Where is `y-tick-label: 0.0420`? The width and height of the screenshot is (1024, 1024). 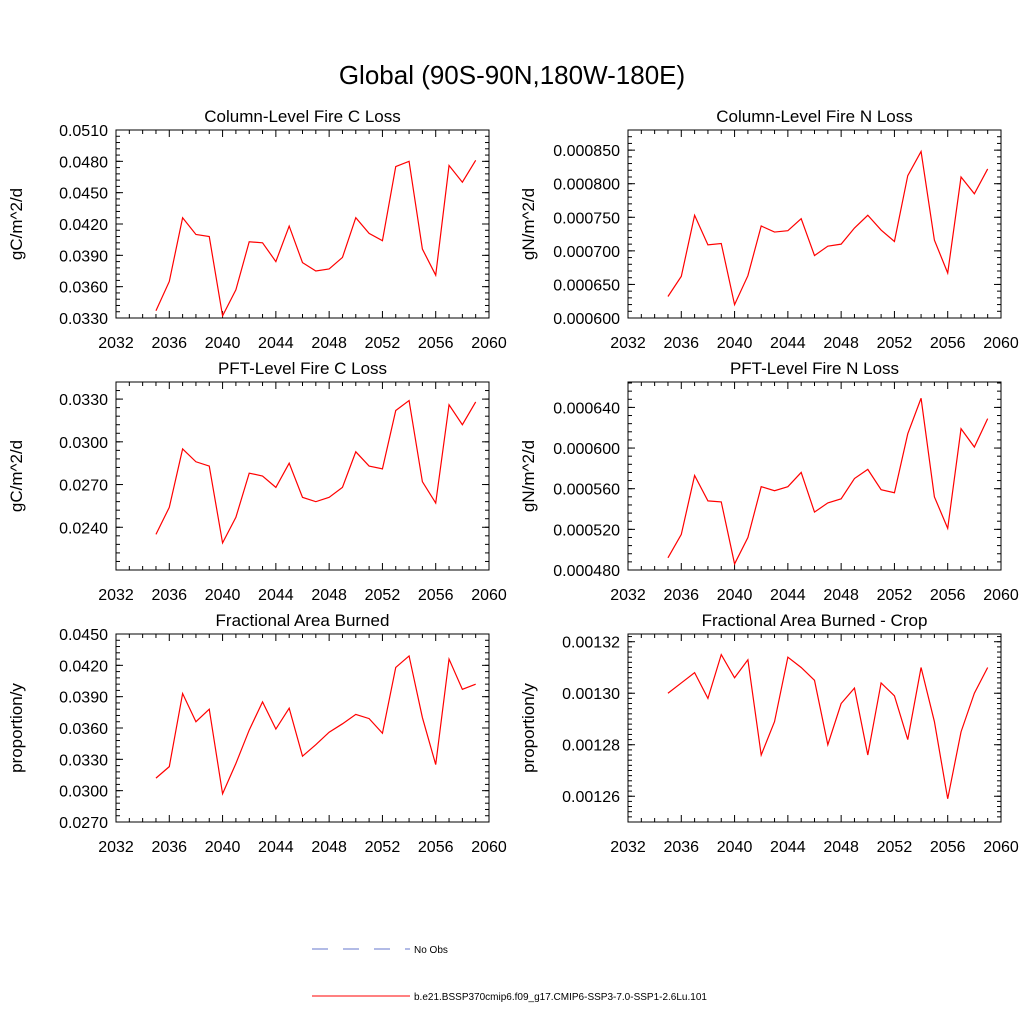 y-tick-label: 0.0420 is located at coordinates (83, 225).